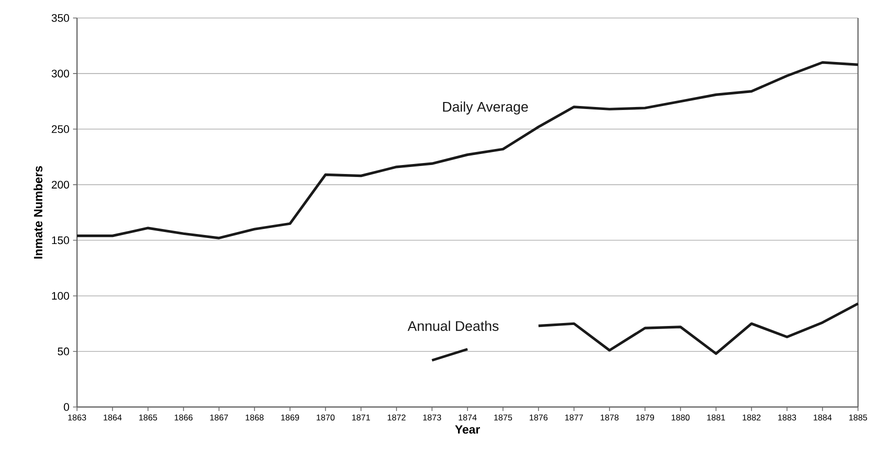 The width and height of the screenshot is (874, 458). What do you see at coordinates (539, 417) in the screenshot?
I see `x-tick-label: 1876` at bounding box center [539, 417].